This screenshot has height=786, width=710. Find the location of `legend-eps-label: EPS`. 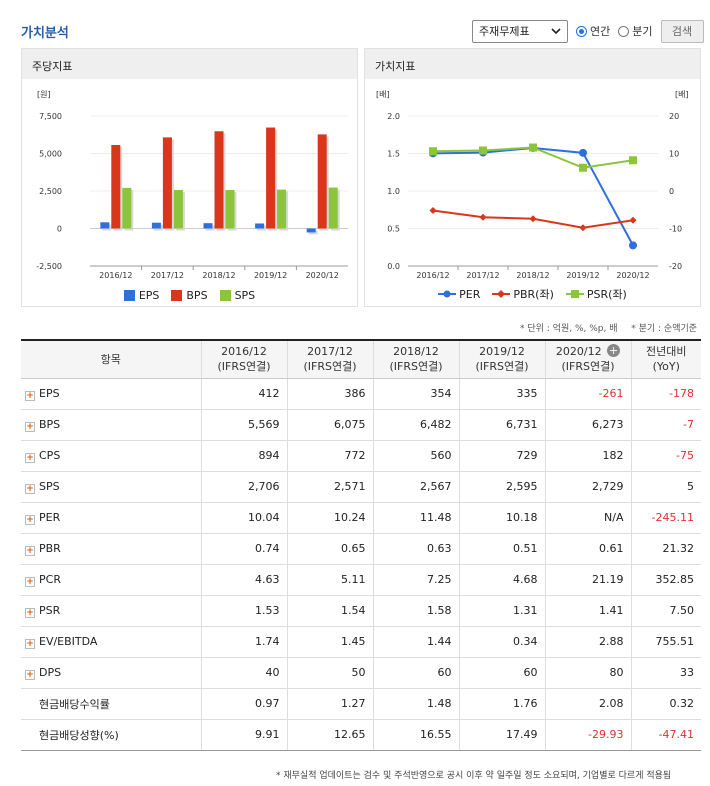

legend-eps-label: EPS is located at coordinates (149, 295).